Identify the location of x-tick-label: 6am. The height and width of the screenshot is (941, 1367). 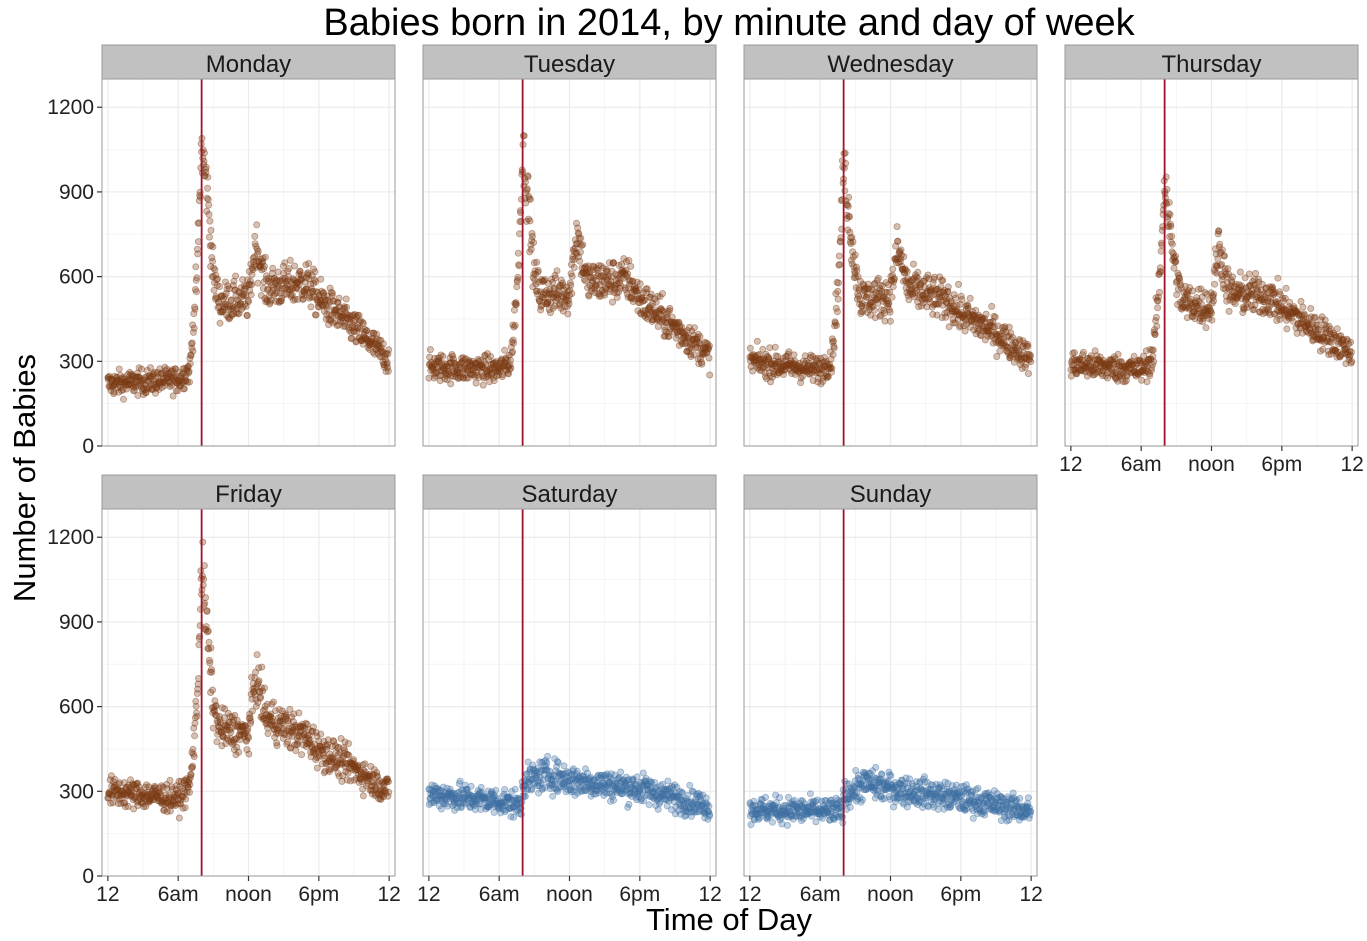
(1141, 464).